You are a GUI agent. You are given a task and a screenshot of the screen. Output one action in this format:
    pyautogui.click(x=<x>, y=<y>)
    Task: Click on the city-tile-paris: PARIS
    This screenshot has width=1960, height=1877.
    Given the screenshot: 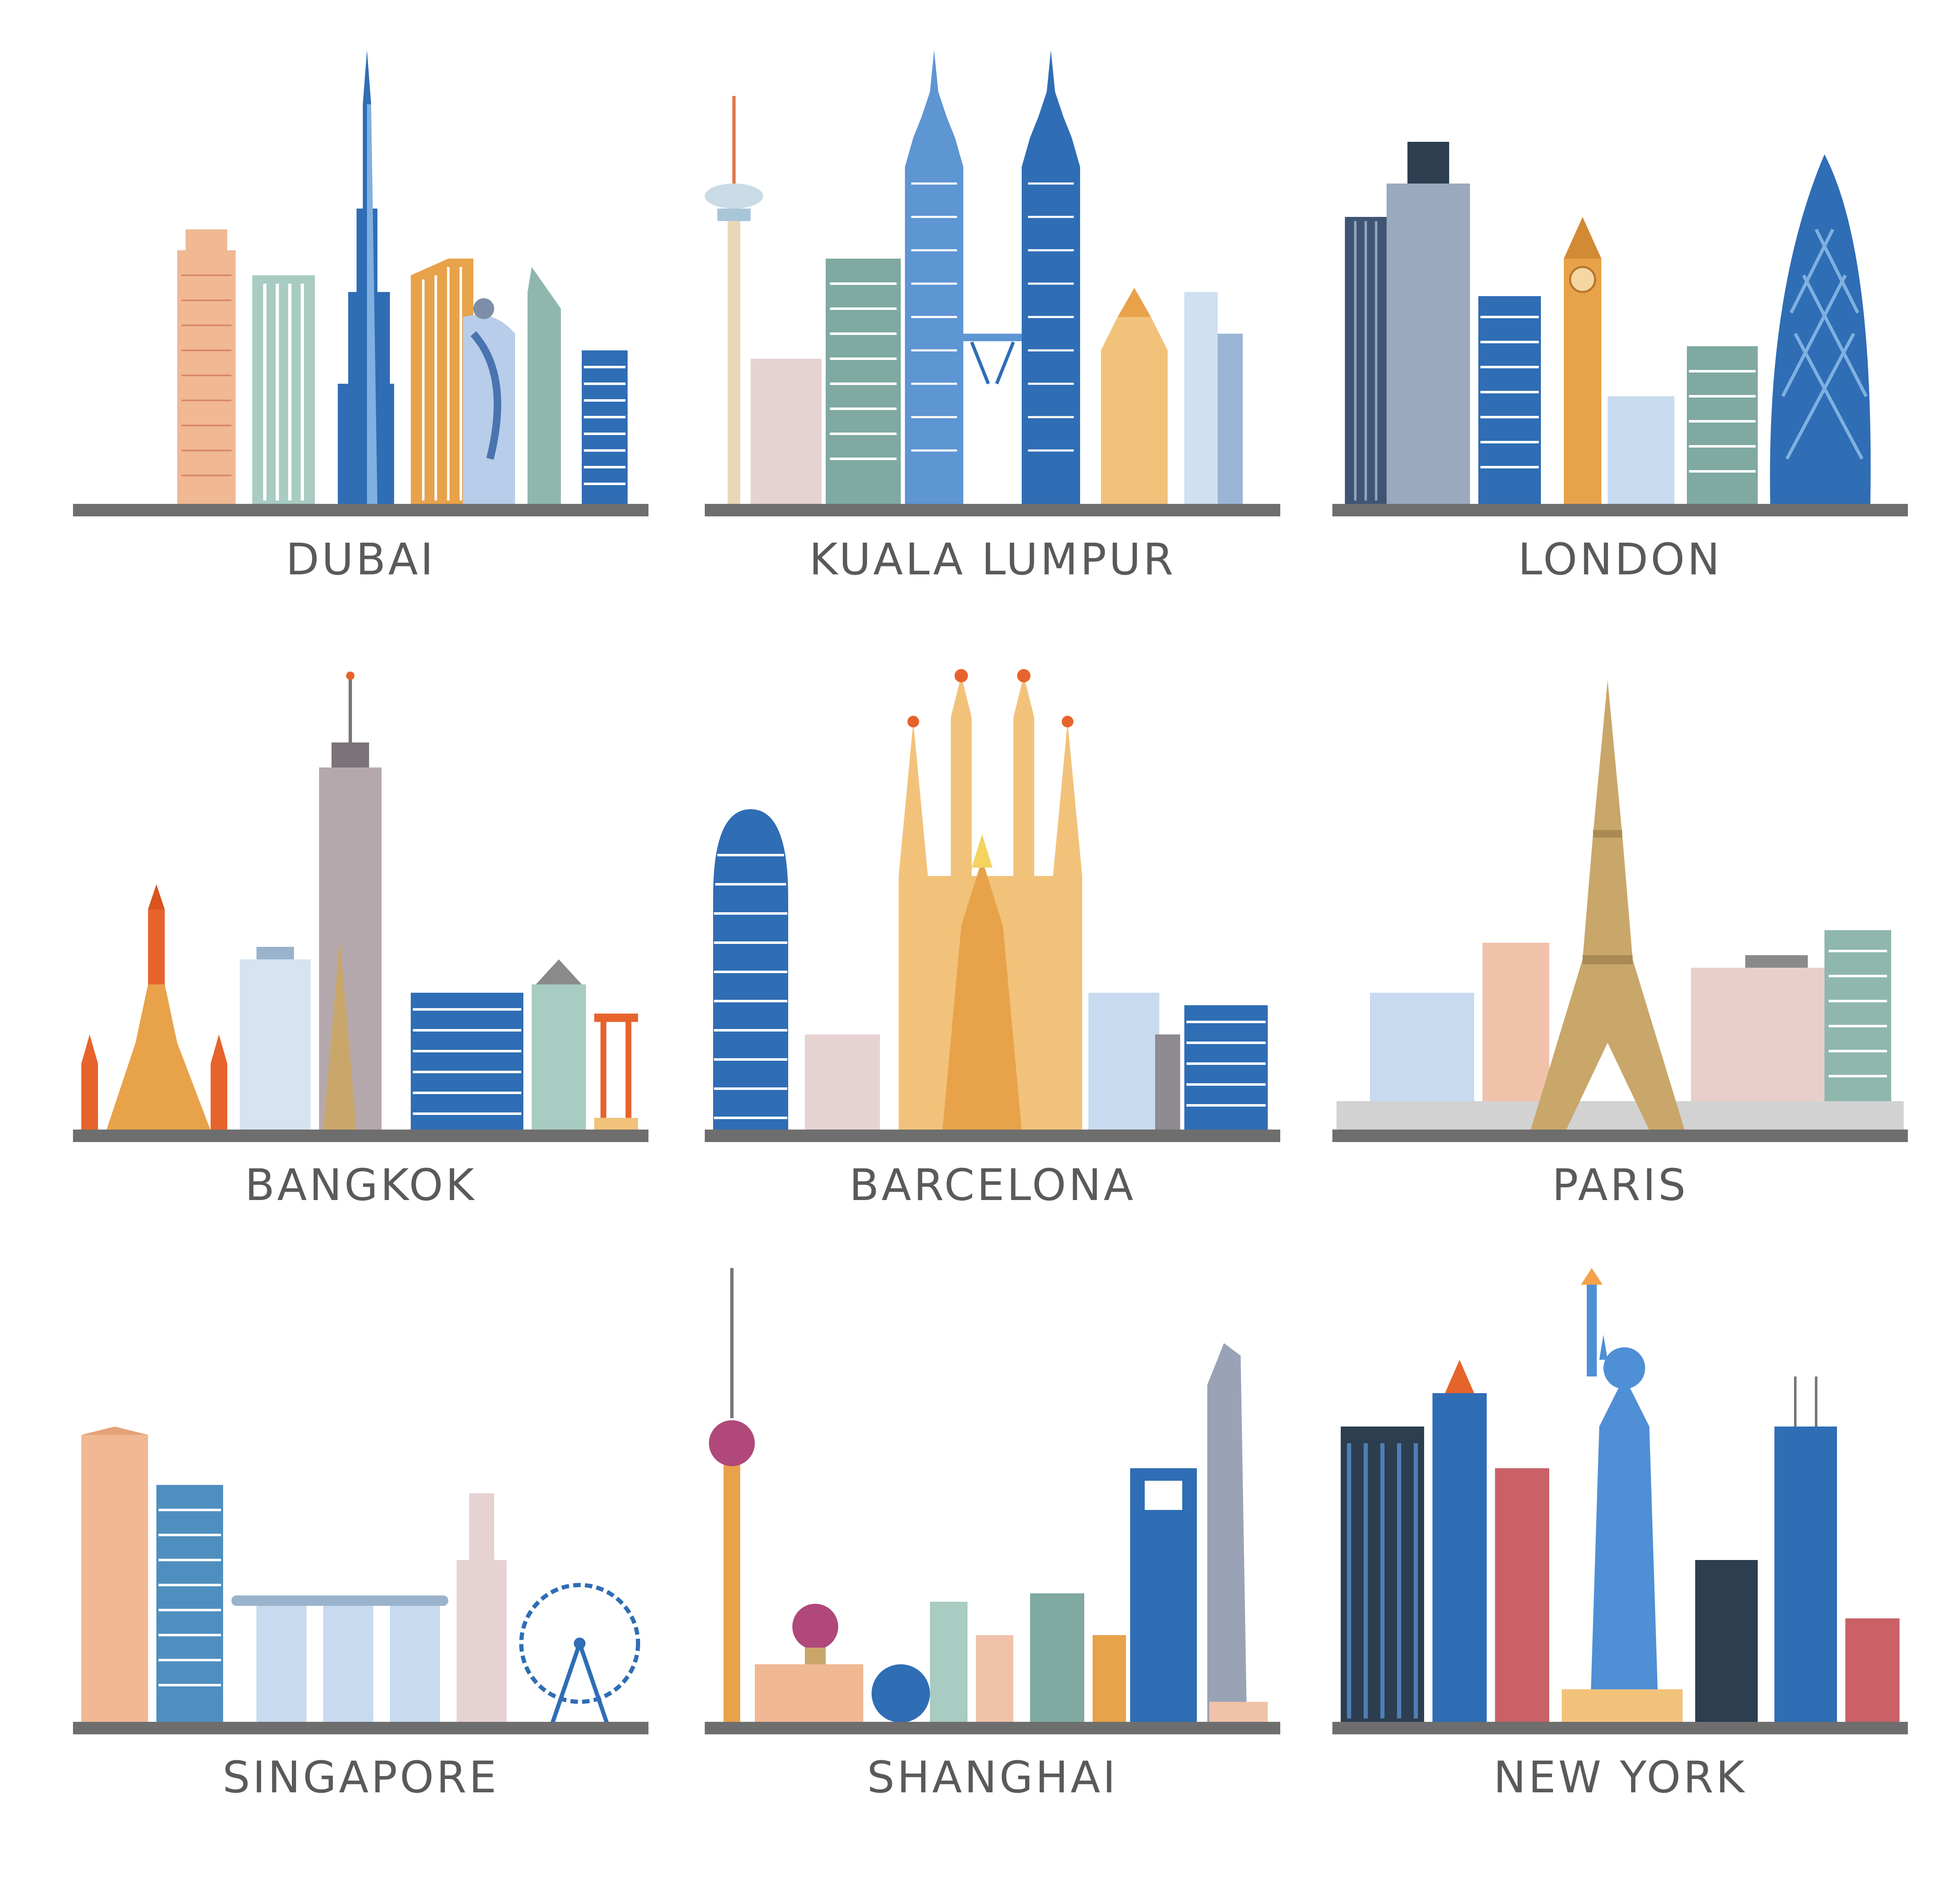 What is the action you would take?
    pyautogui.click(x=1620, y=938)
    